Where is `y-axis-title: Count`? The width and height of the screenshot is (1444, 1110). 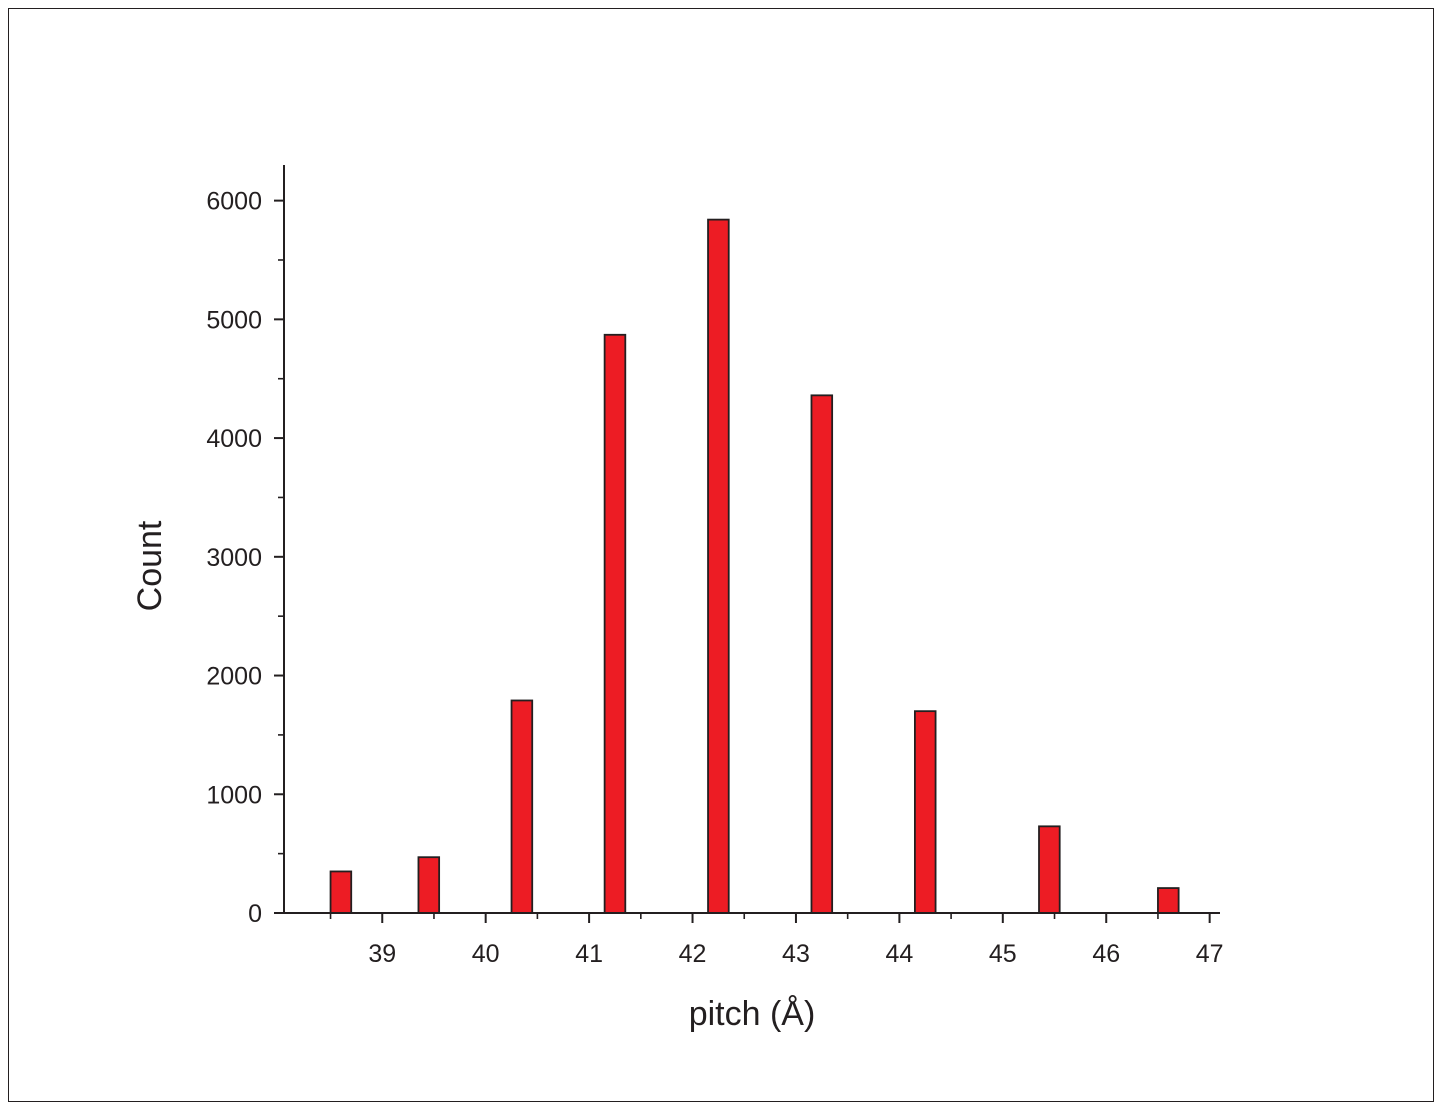
y-axis-title: Count is located at coordinates (150, 565).